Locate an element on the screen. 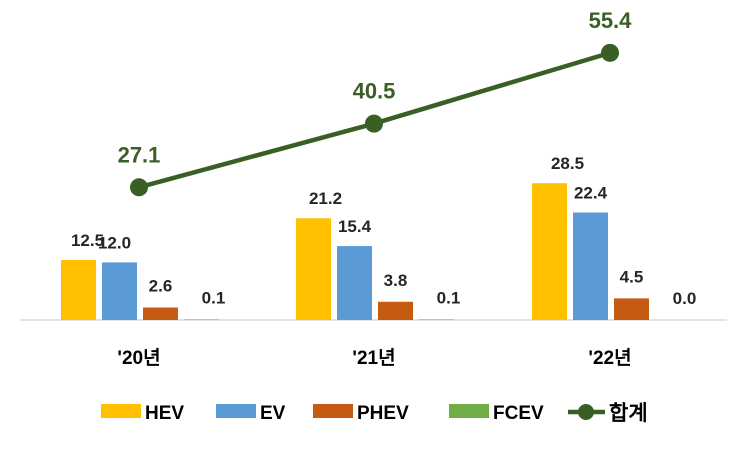 The image size is (752, 450). legend-marker-total is located at coordinates (586, 412).